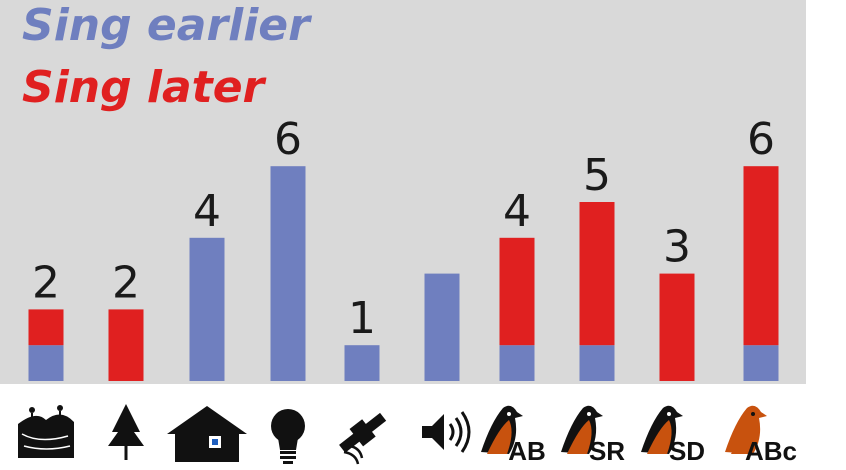 Image resolution: width=846 pixels, height=470 pixels. Describe the element at coordinates (166, 25) in the screenshot. I see `legend-sing-earlier: Sing earlier` at that location.